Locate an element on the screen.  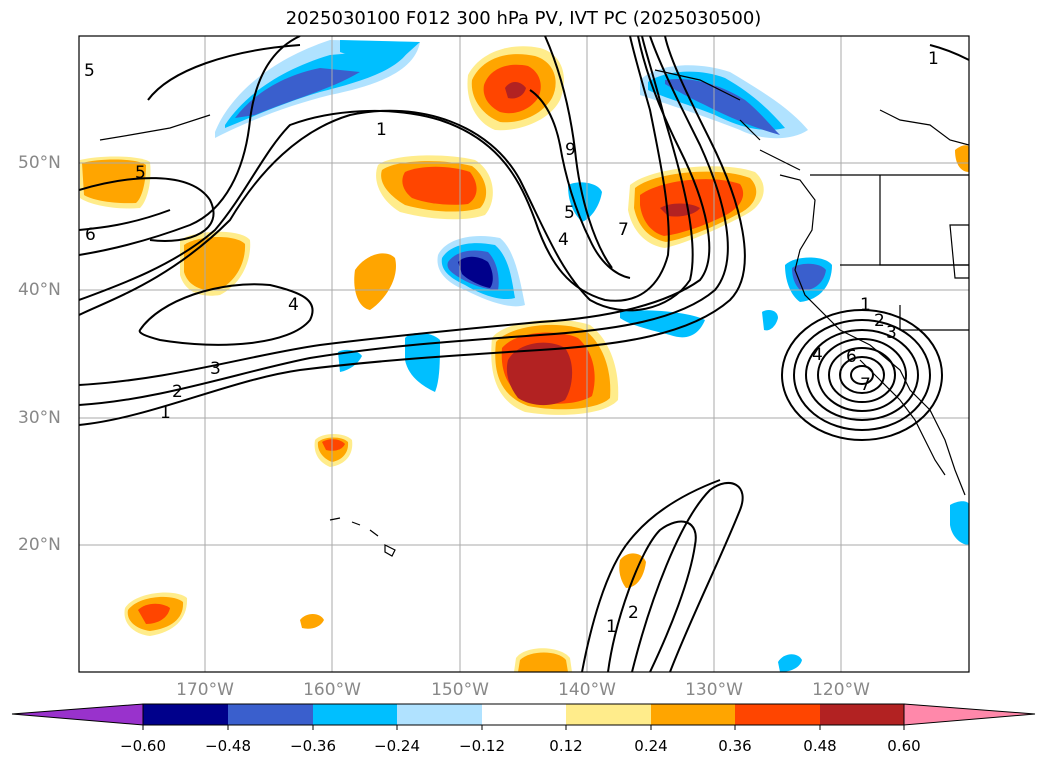
lat-label: 20°N is located at coordinates (39, 545).